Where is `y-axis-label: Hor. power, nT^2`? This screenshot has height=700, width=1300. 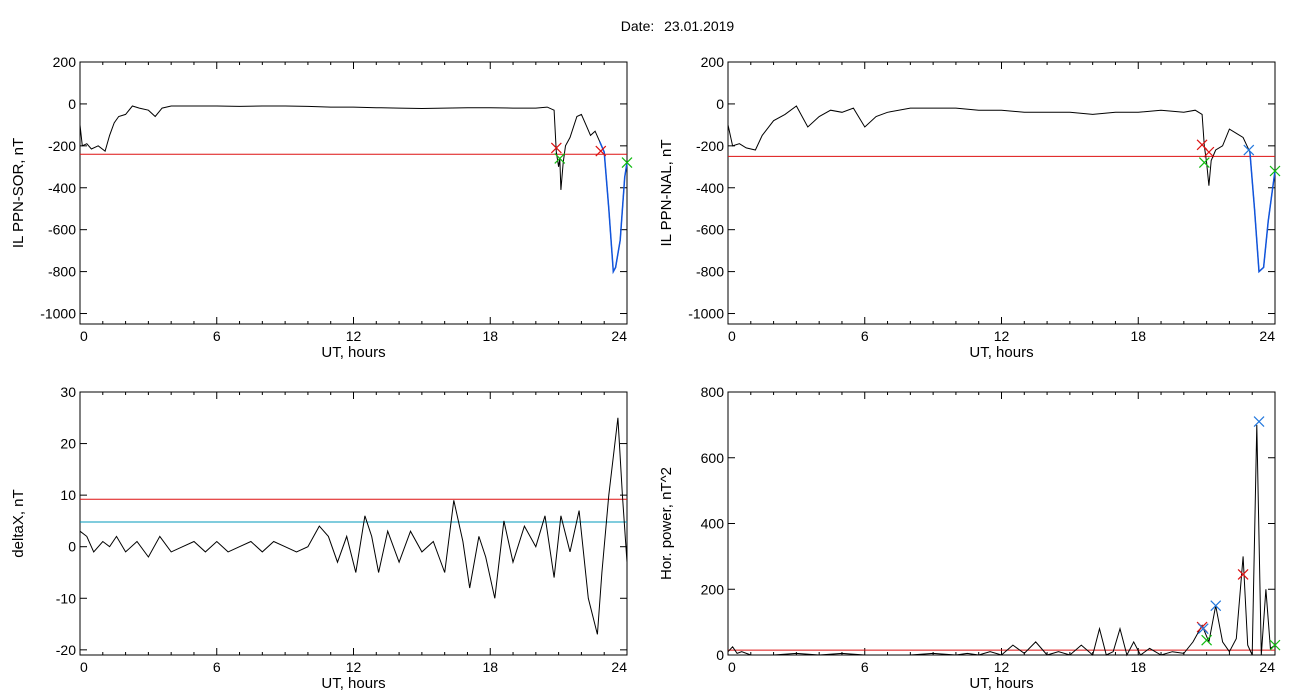 y-axis-label: Hor. power, nT^2 is located at coordinates (666, 523).